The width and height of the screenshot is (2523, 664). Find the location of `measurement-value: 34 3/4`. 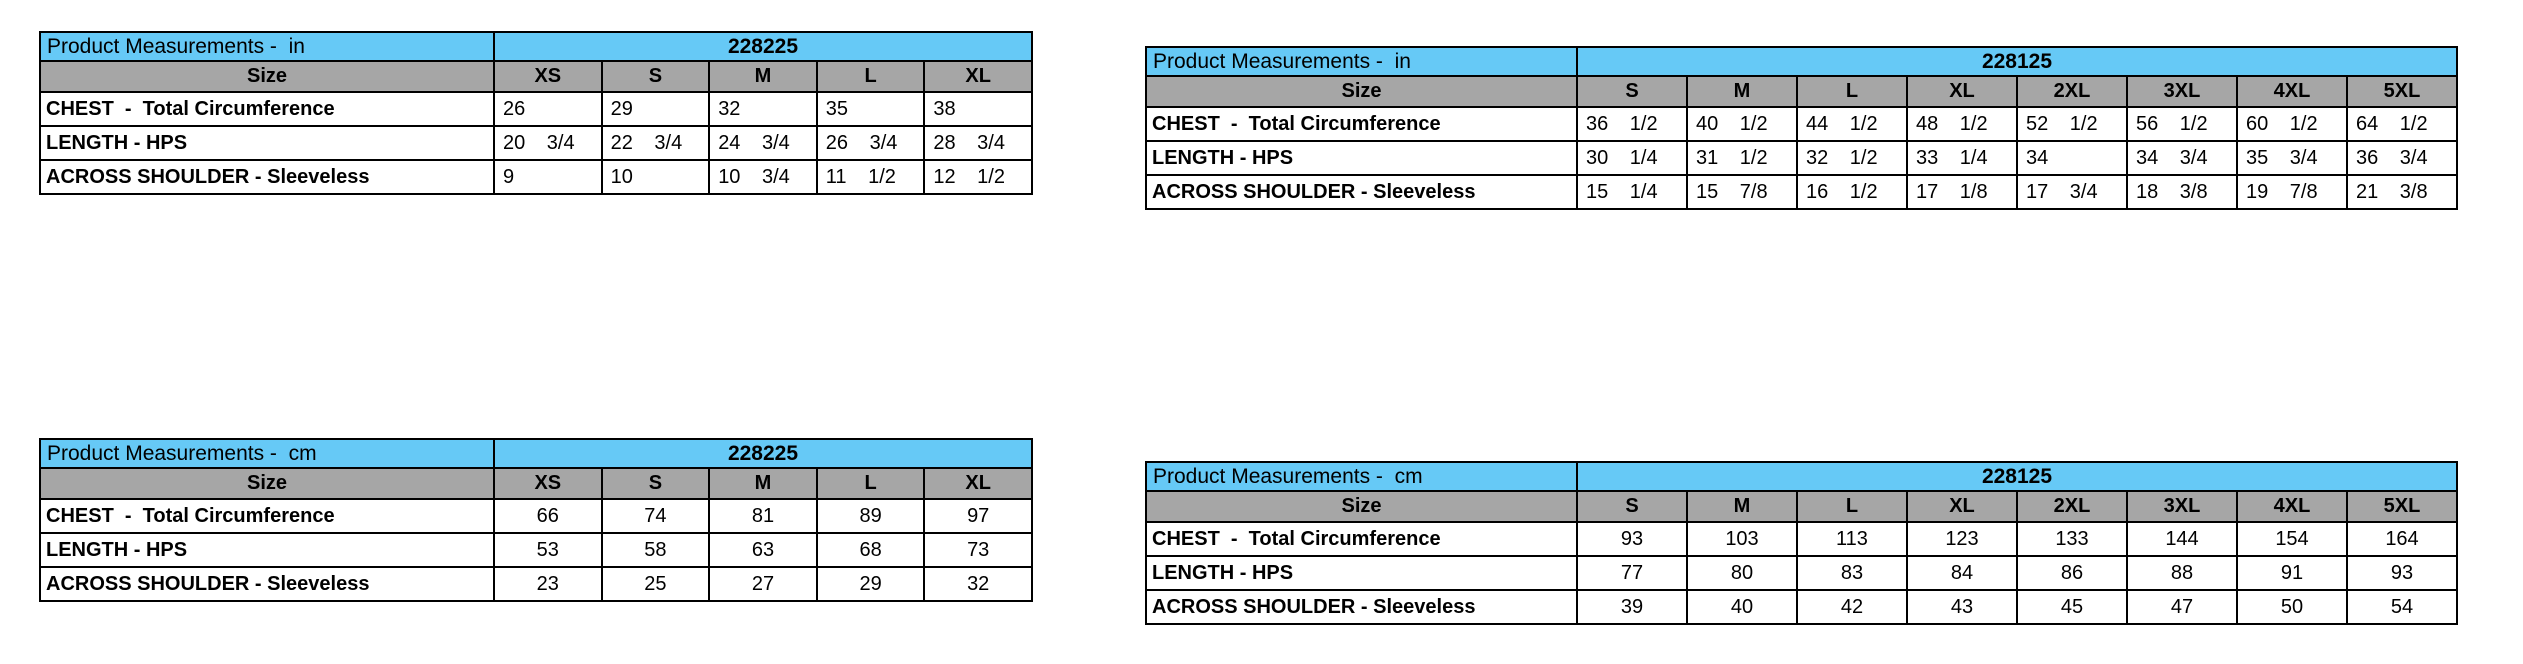

measurement-value: 34 3/4 is located at coordinates (2182, 158).